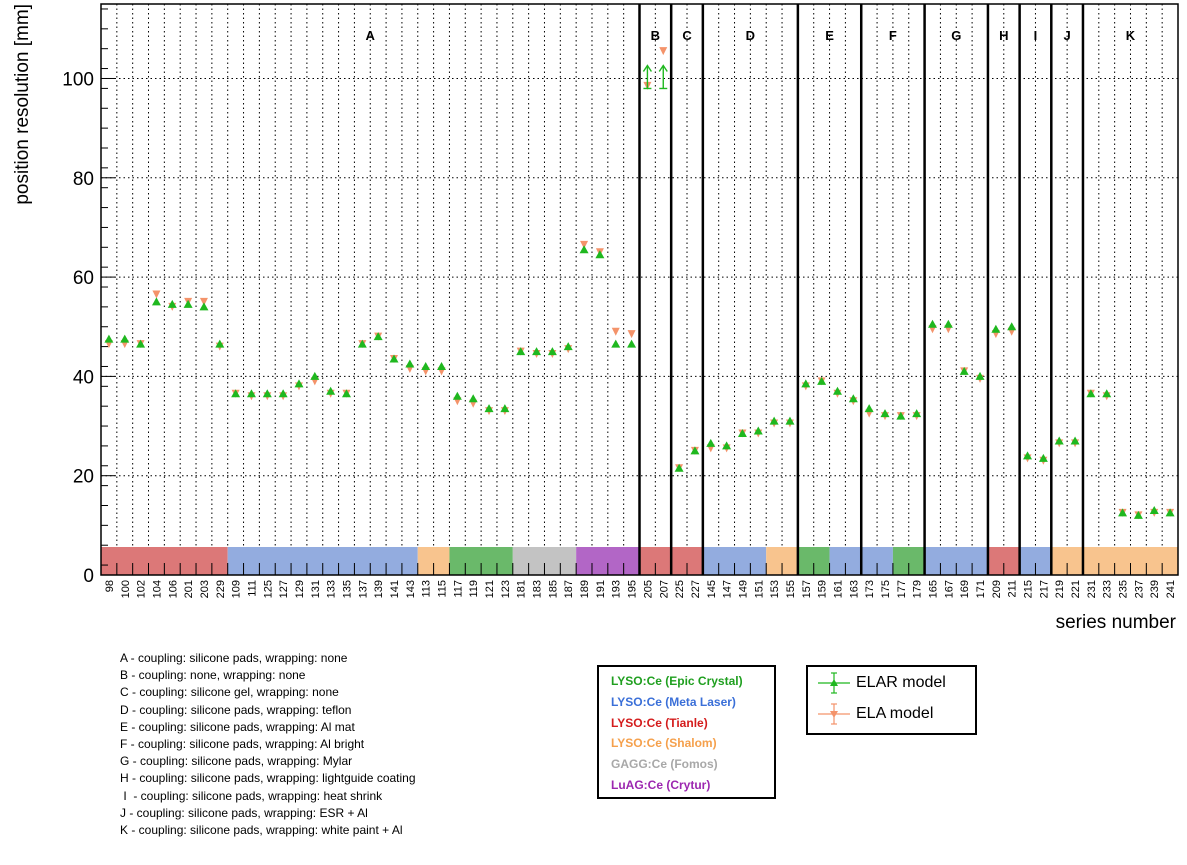 The image size is (1187, 865). What do you see at coordinates (696, 589) in the screenshot?
I see `x-tick-label: 227` at bounding box center [696, 589].